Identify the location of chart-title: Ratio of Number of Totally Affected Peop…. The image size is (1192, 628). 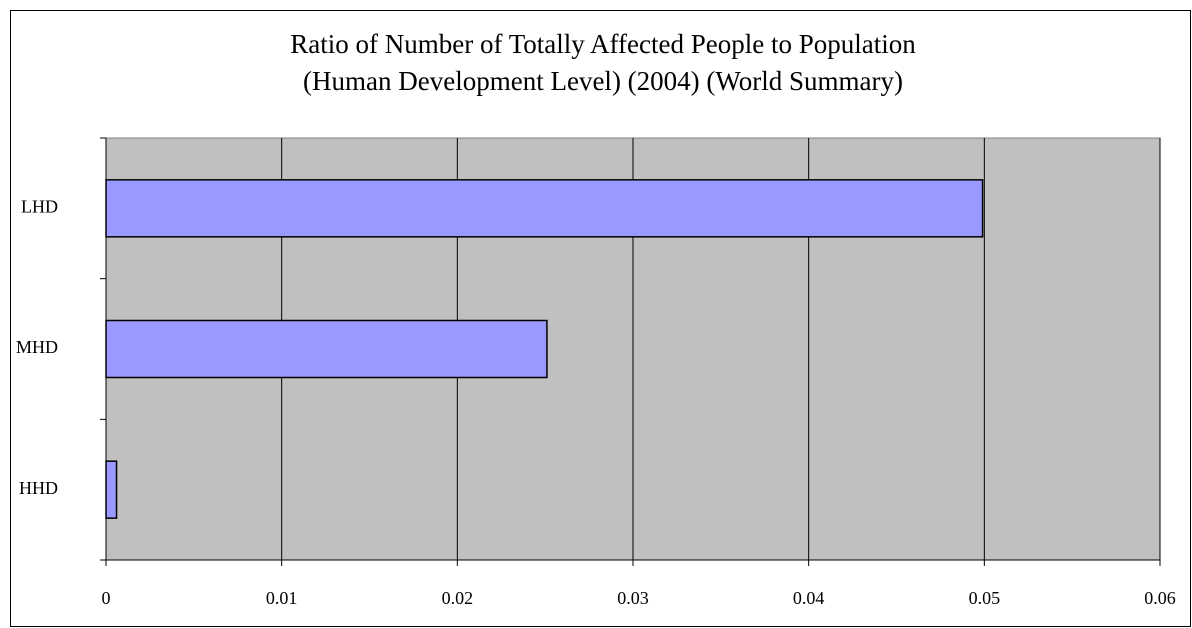
(603, 44).